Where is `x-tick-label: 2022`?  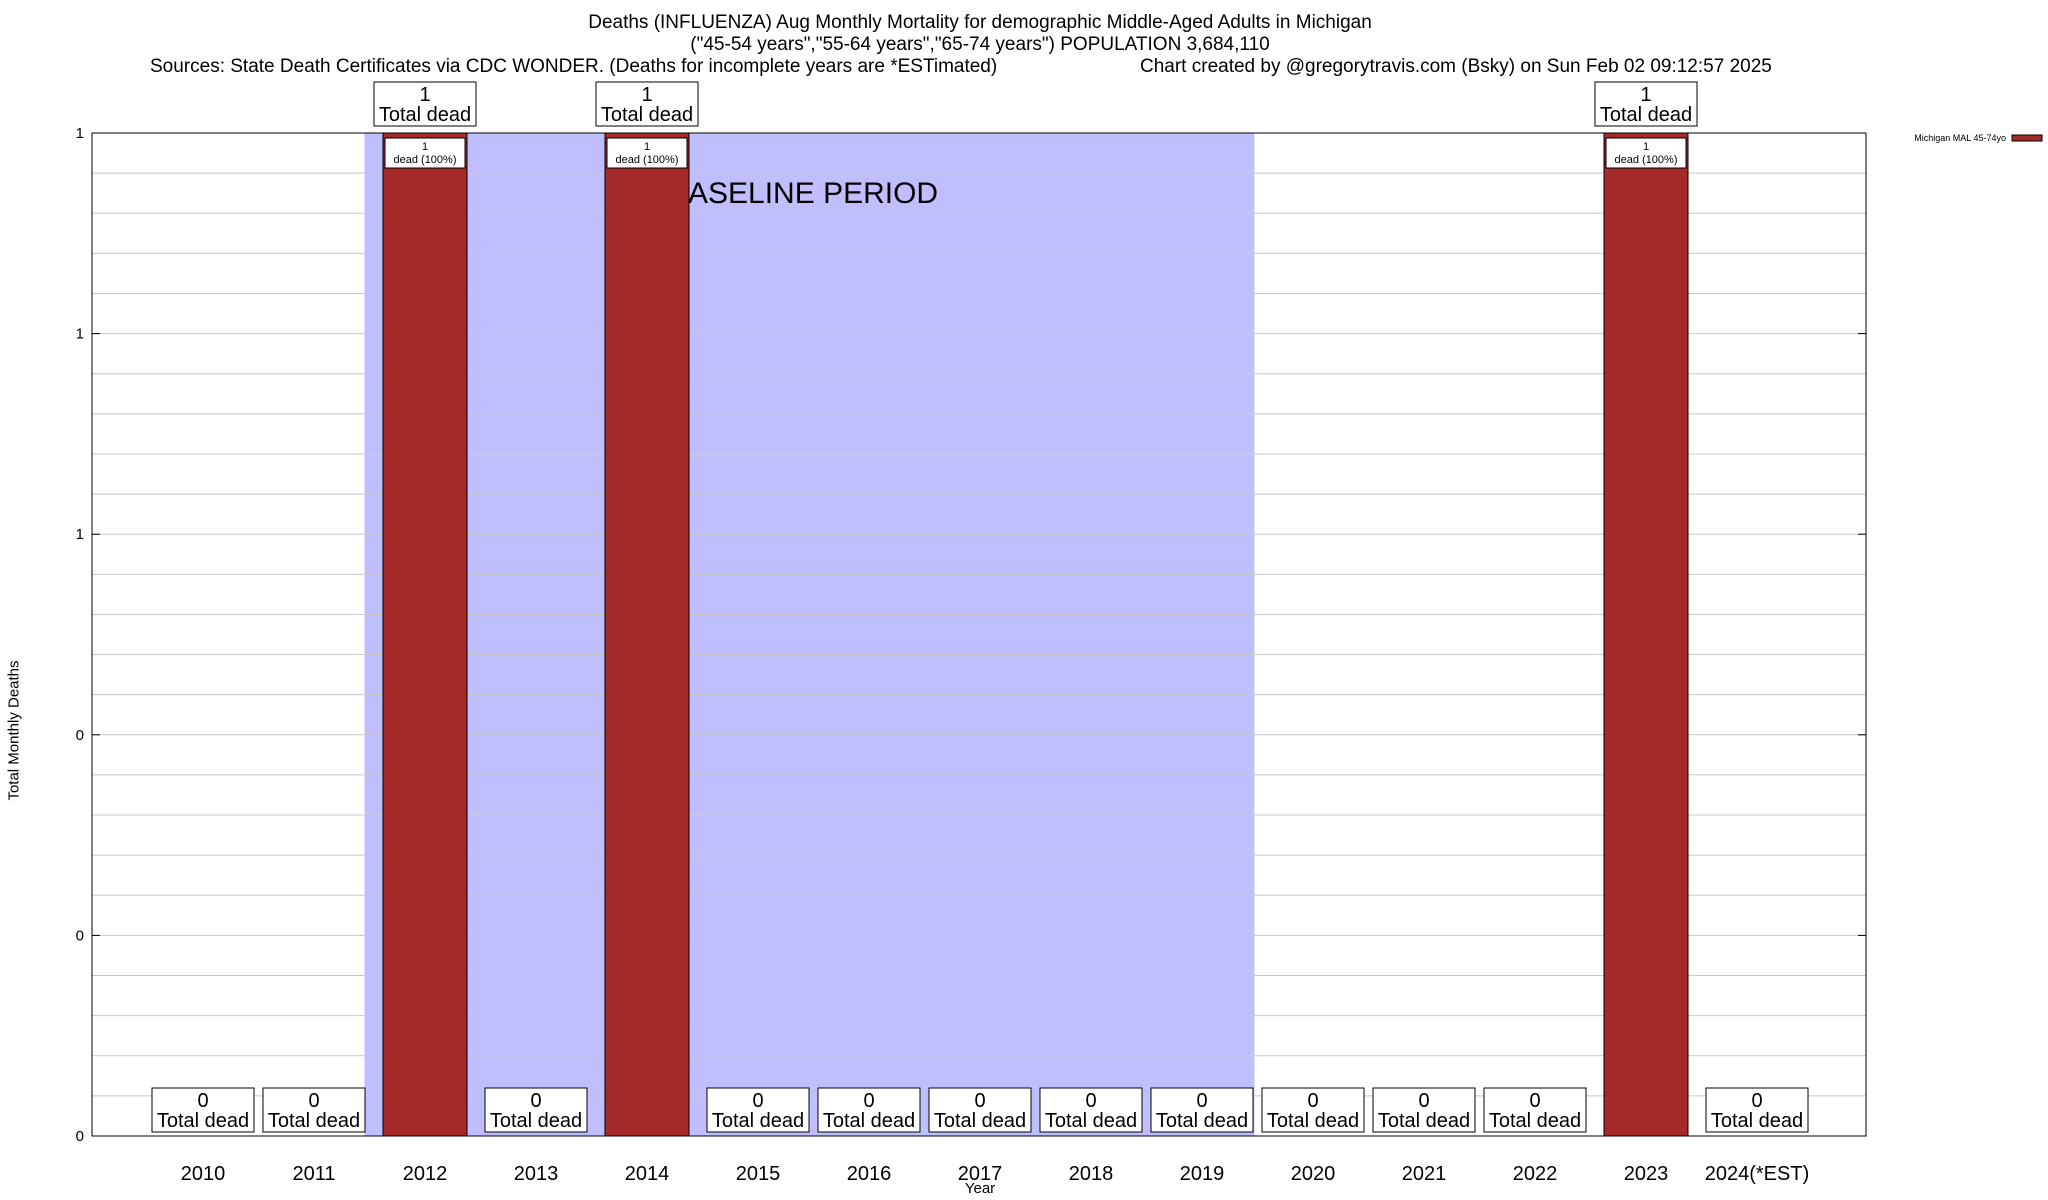 x-tick-label: 2022 is located at coordinates (1535, 1174).